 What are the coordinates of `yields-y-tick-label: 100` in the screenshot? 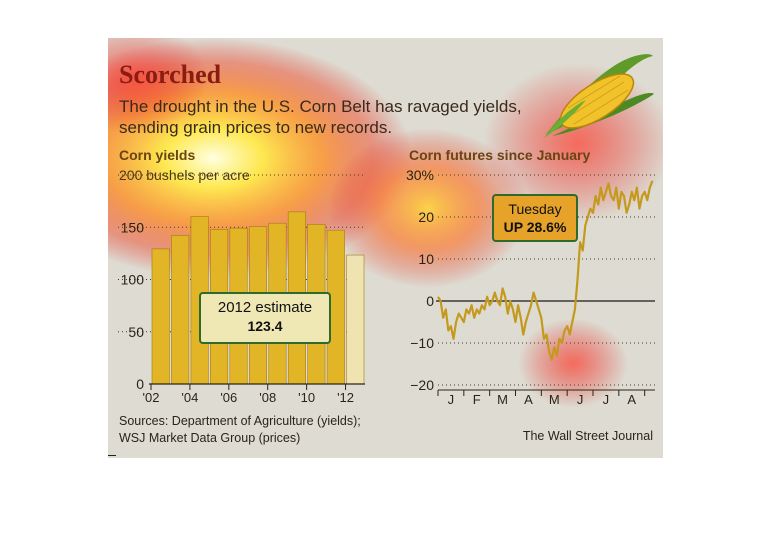 It's located at (133, 280).